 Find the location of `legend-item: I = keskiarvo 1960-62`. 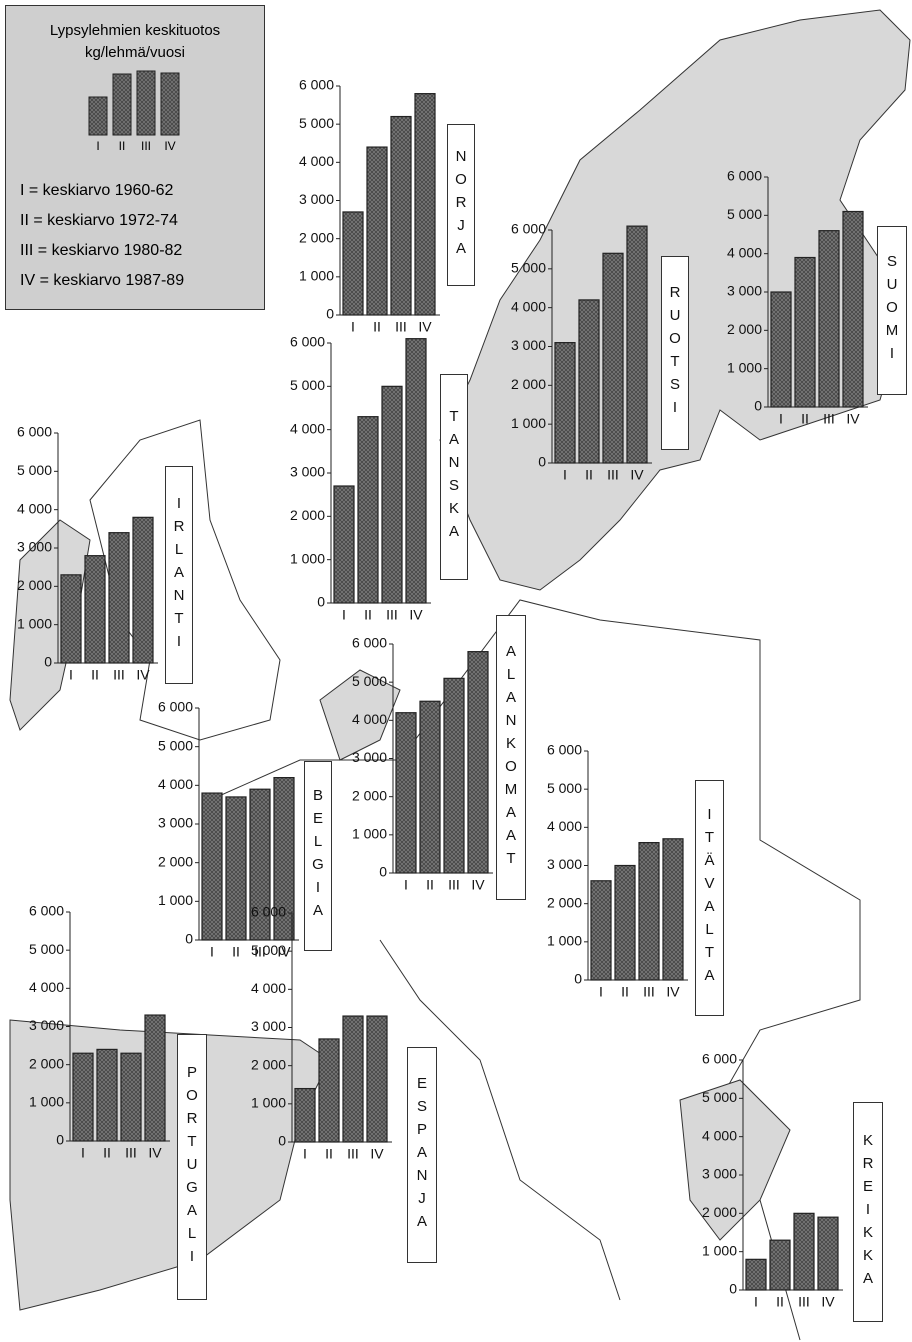

legend-item: I = keskiarvo 1960-62 is located at coordinates (97, 190).